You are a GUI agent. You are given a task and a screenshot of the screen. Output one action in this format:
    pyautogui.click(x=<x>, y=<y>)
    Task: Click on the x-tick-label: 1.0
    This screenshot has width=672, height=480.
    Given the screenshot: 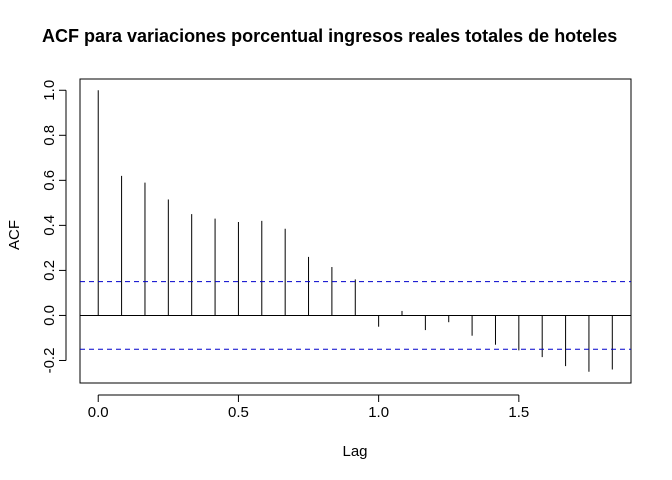 What is the action you would take?
    pyautogui.click(x=378, y=412)
    